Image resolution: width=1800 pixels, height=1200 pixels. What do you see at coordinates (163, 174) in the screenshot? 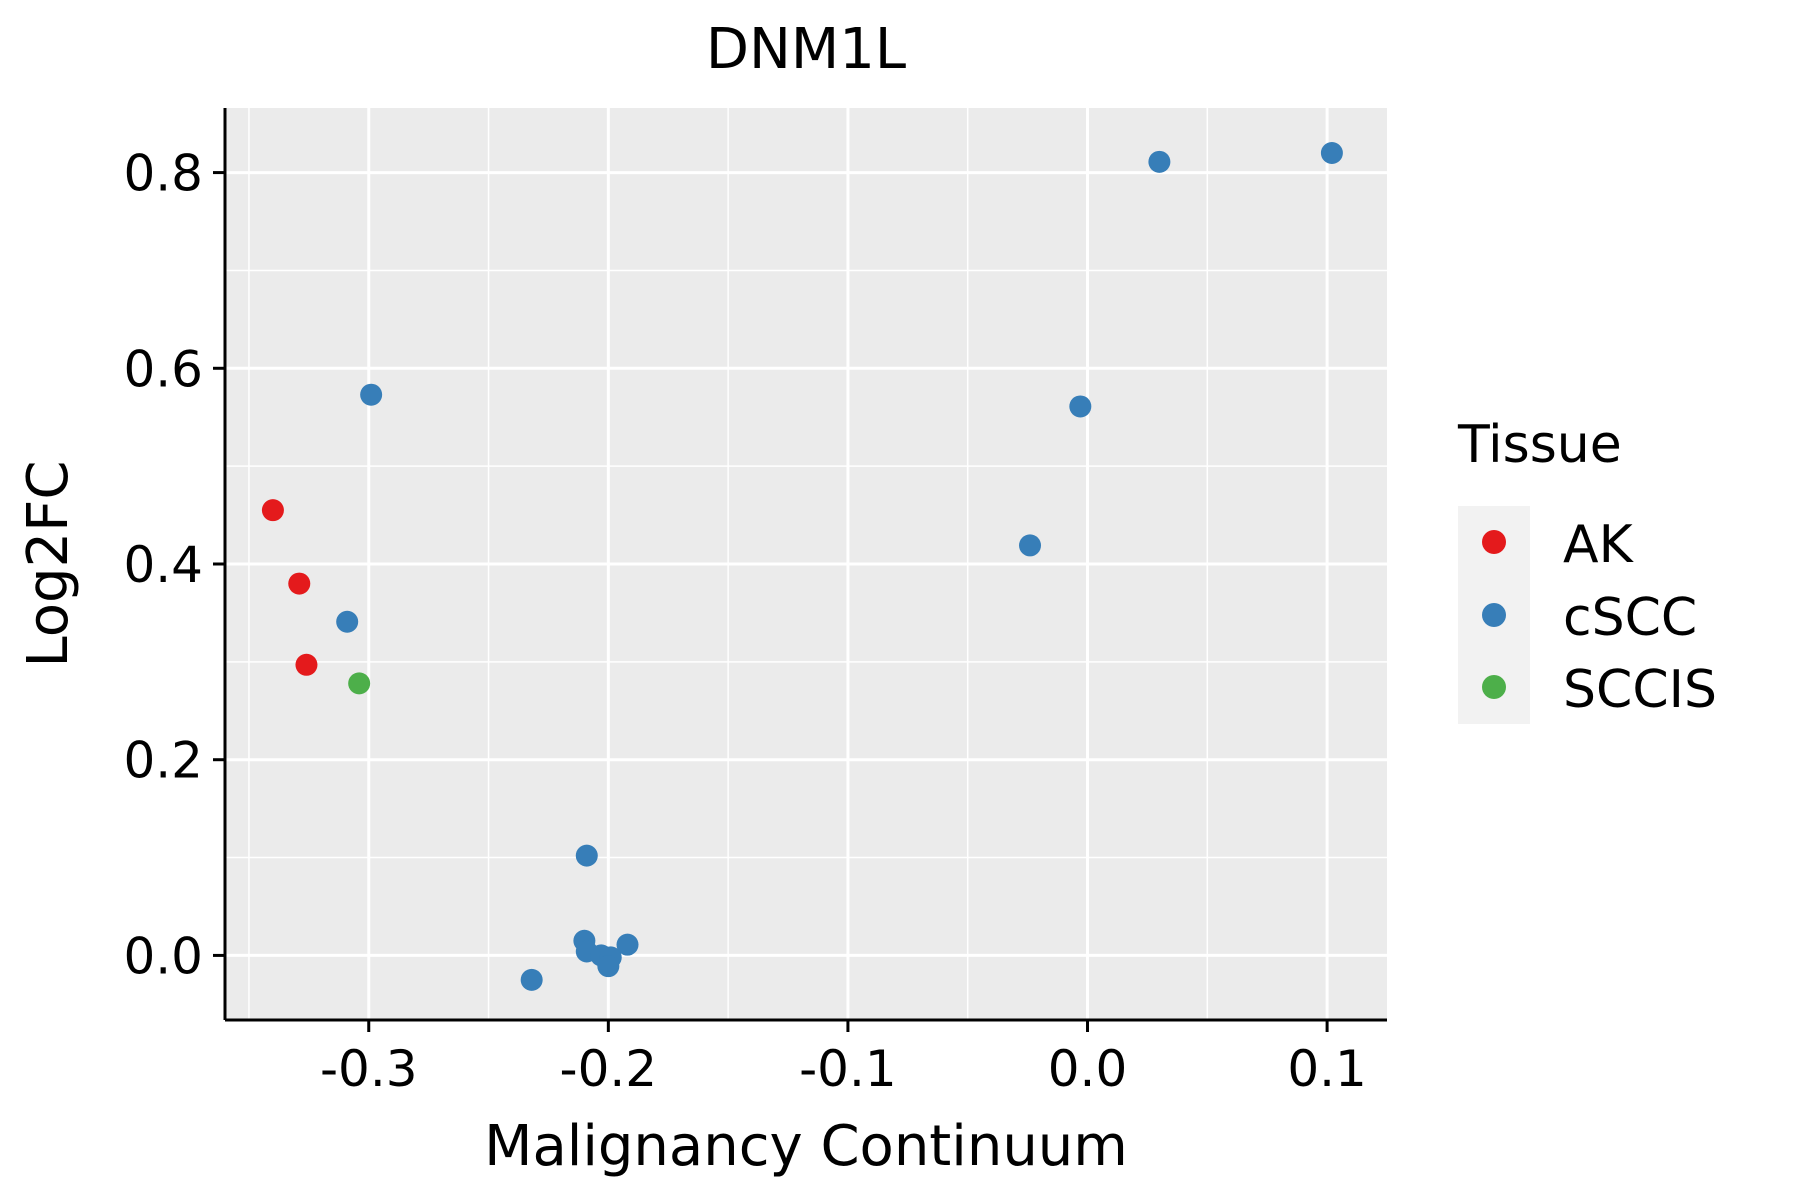
I see `y-tick-label: 0.8` at bounding box center [163, 174].